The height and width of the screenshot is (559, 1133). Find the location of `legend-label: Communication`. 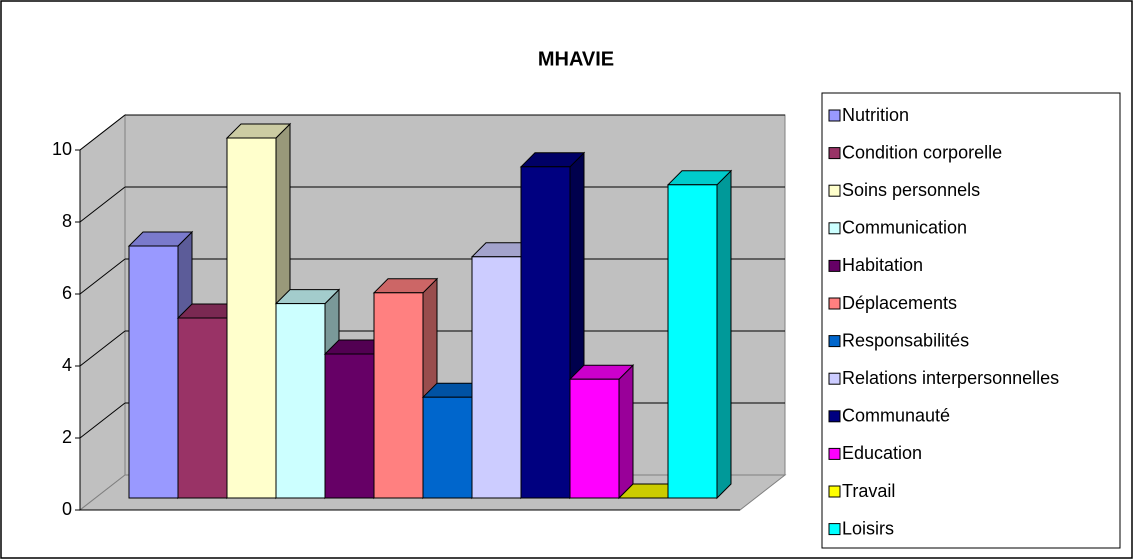

legend-label: Communication is located at coordinates (904, 228).